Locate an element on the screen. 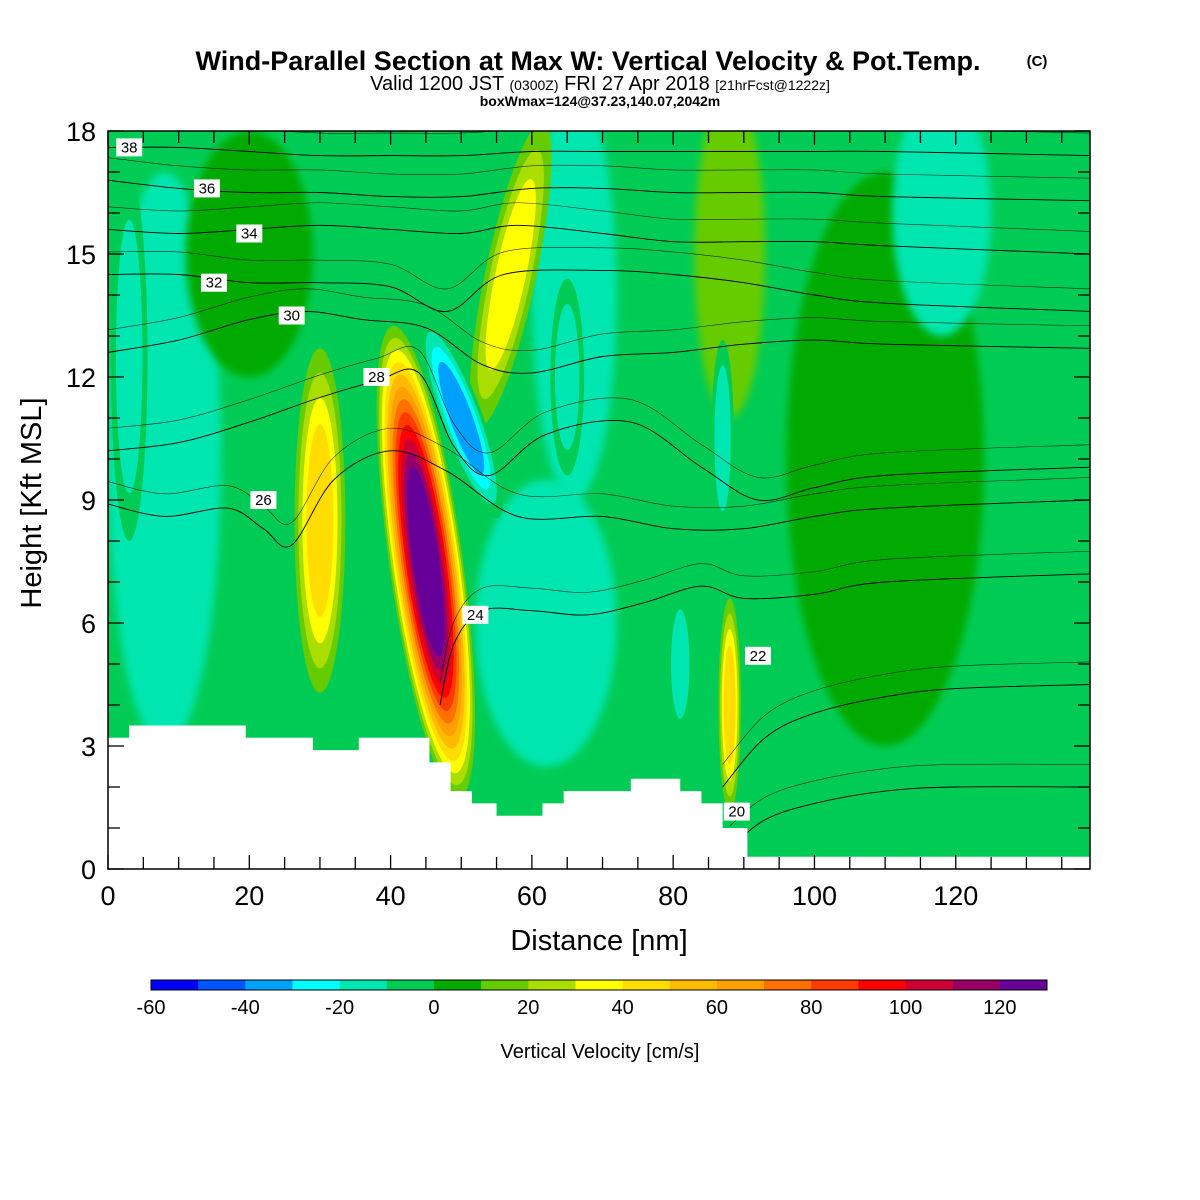  colorbar-tick-label: 0 is located at coordinates (433, 1008).